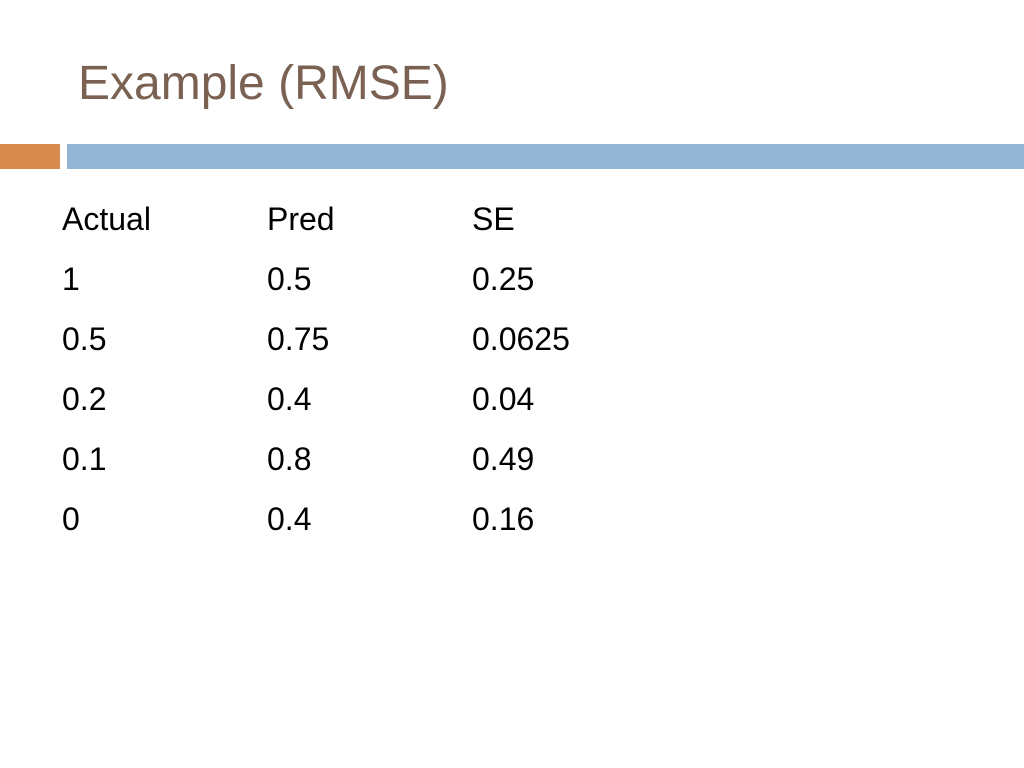 The height and width of the screenshot is (768, 1024). I want to click on header-se: SE, so click(493, 219).